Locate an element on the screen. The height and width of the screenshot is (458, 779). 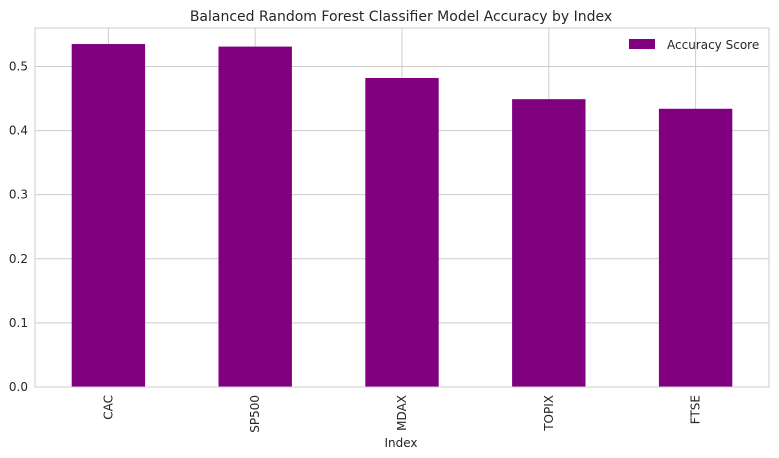
y-axis-ticks: 0.0 0.1 0.2 0.3 0.4 0.5 is located at coordinates (18, 226).